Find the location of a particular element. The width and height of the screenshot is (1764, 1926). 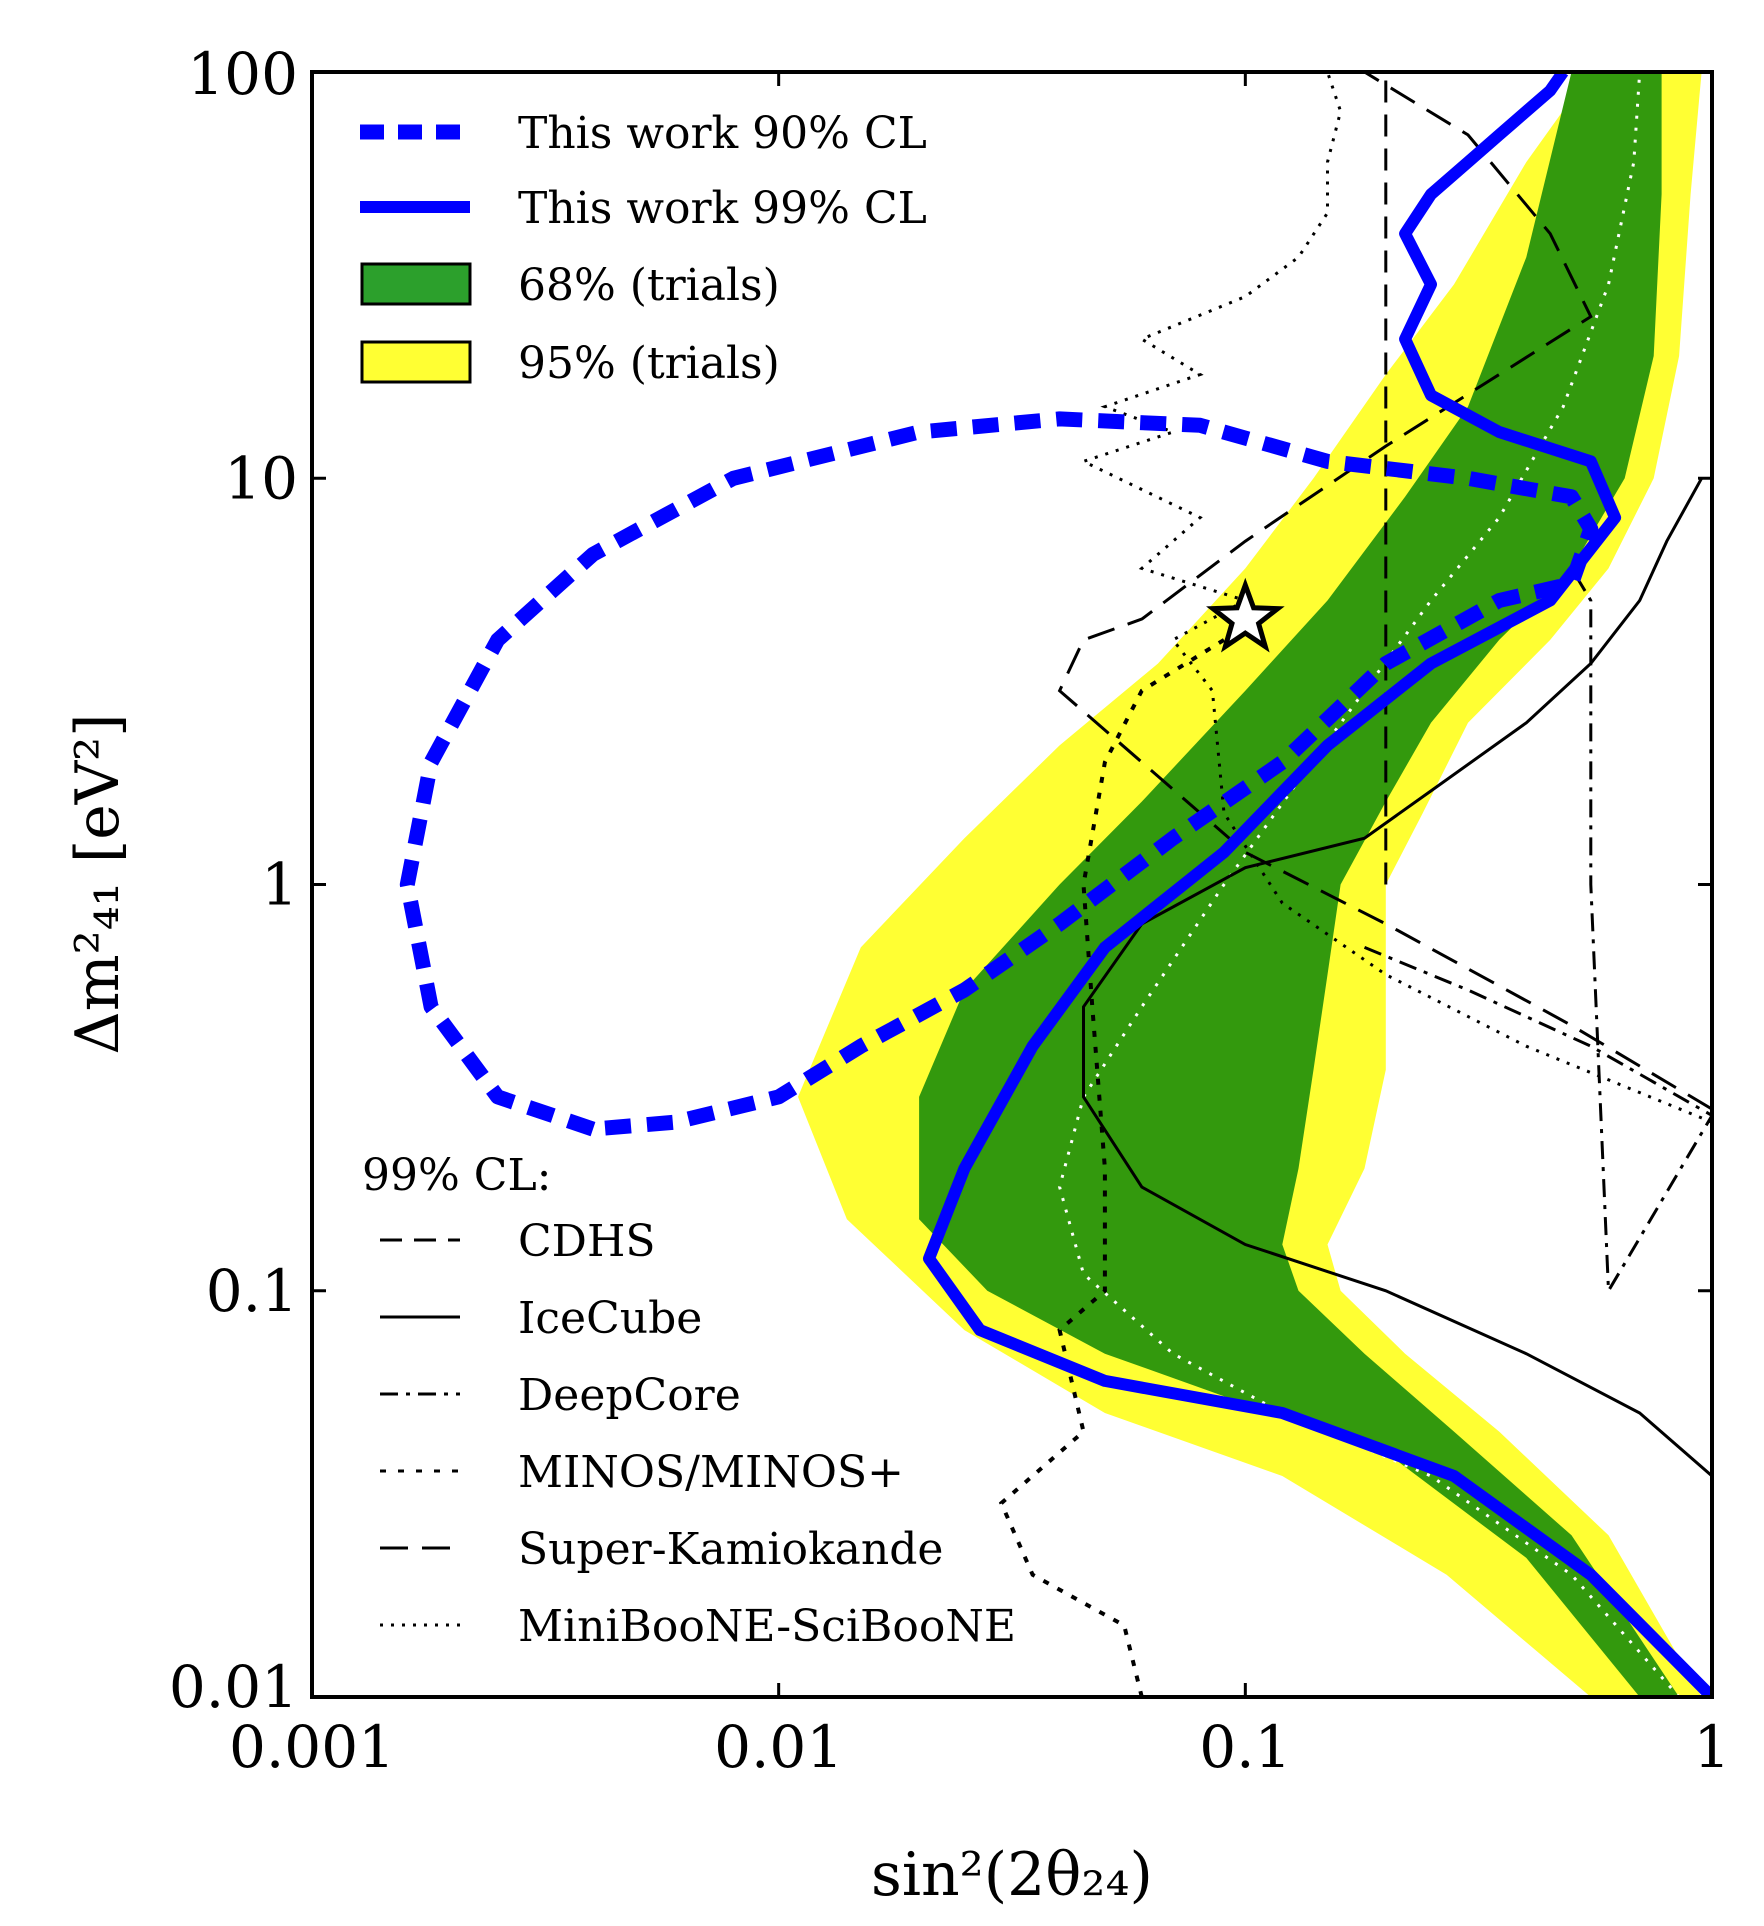

other-legend-entry: MINOS/MINOS+ is located at coordinates (642, 1472).